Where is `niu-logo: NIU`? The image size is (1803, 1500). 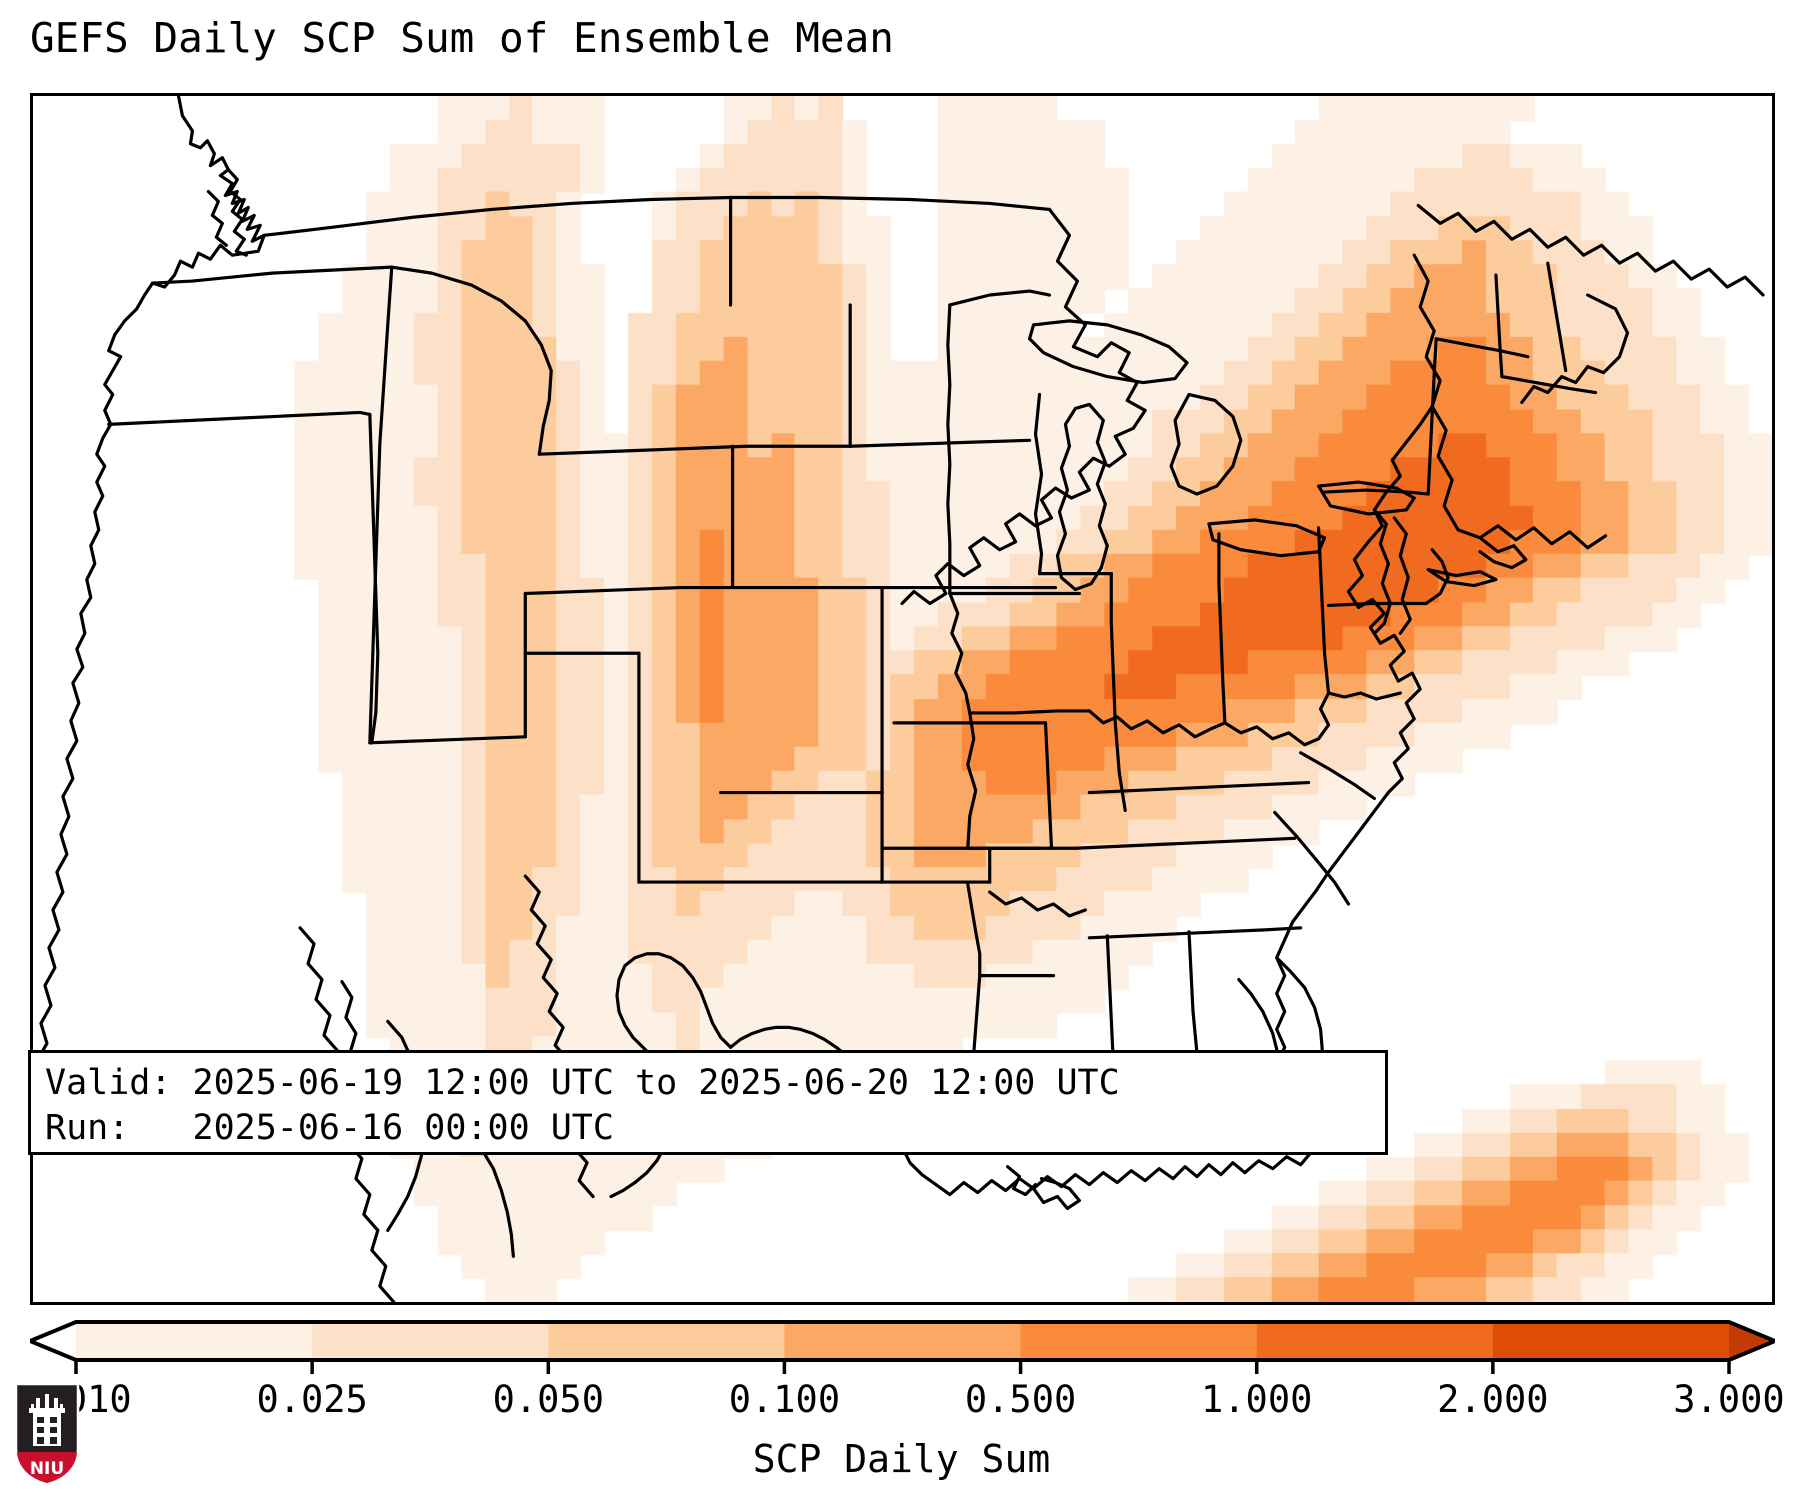
niu-logo: NIU is located at coordinates (47, 1434).